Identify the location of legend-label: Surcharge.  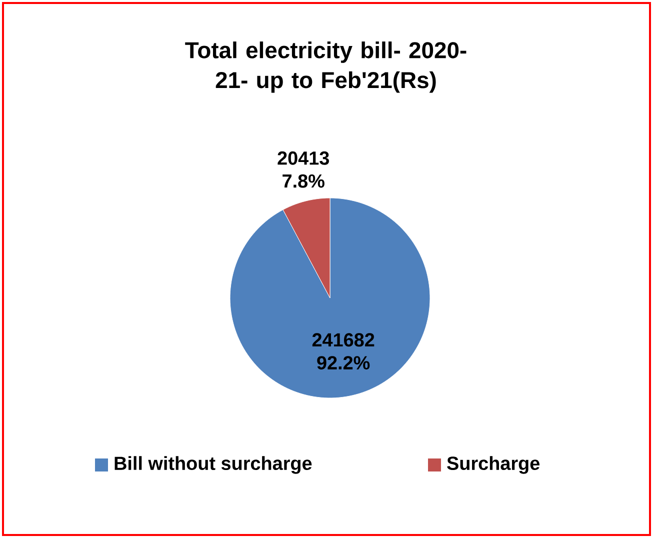
(493, 465).